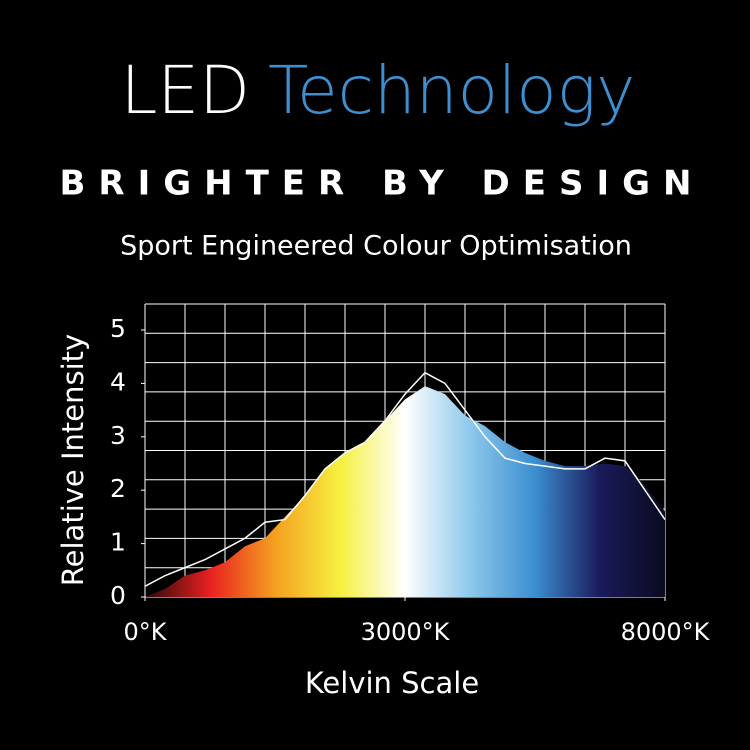 The image size is (750, 750). Describe the element at coordinates (145, 632) in the screenshot. I see `x-tick-label: 0°K` at that location.